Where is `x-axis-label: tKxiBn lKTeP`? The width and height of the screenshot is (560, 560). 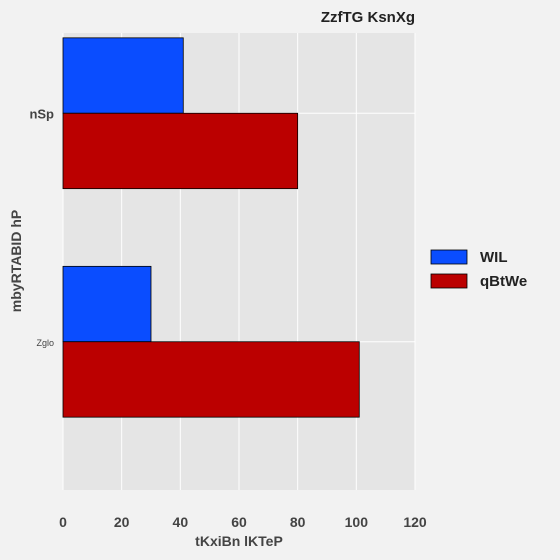 x-axis-label: tKxiBn lKTeP is located at coordinates (239, 541).